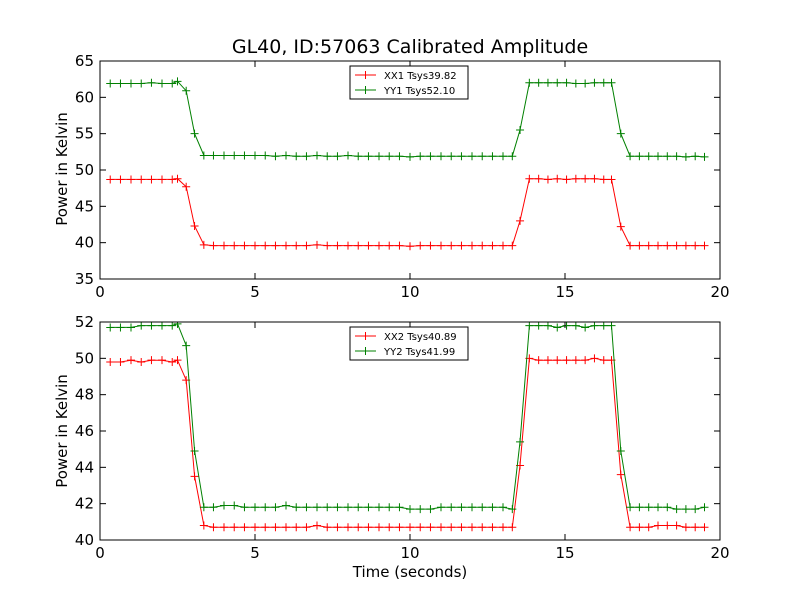 This screenshot has height=600, width=800. Describe the element at coordinates (419, 91) in the screenshot. I see `top-chart-legend-label: YY1 Tsys52.10` at that location.